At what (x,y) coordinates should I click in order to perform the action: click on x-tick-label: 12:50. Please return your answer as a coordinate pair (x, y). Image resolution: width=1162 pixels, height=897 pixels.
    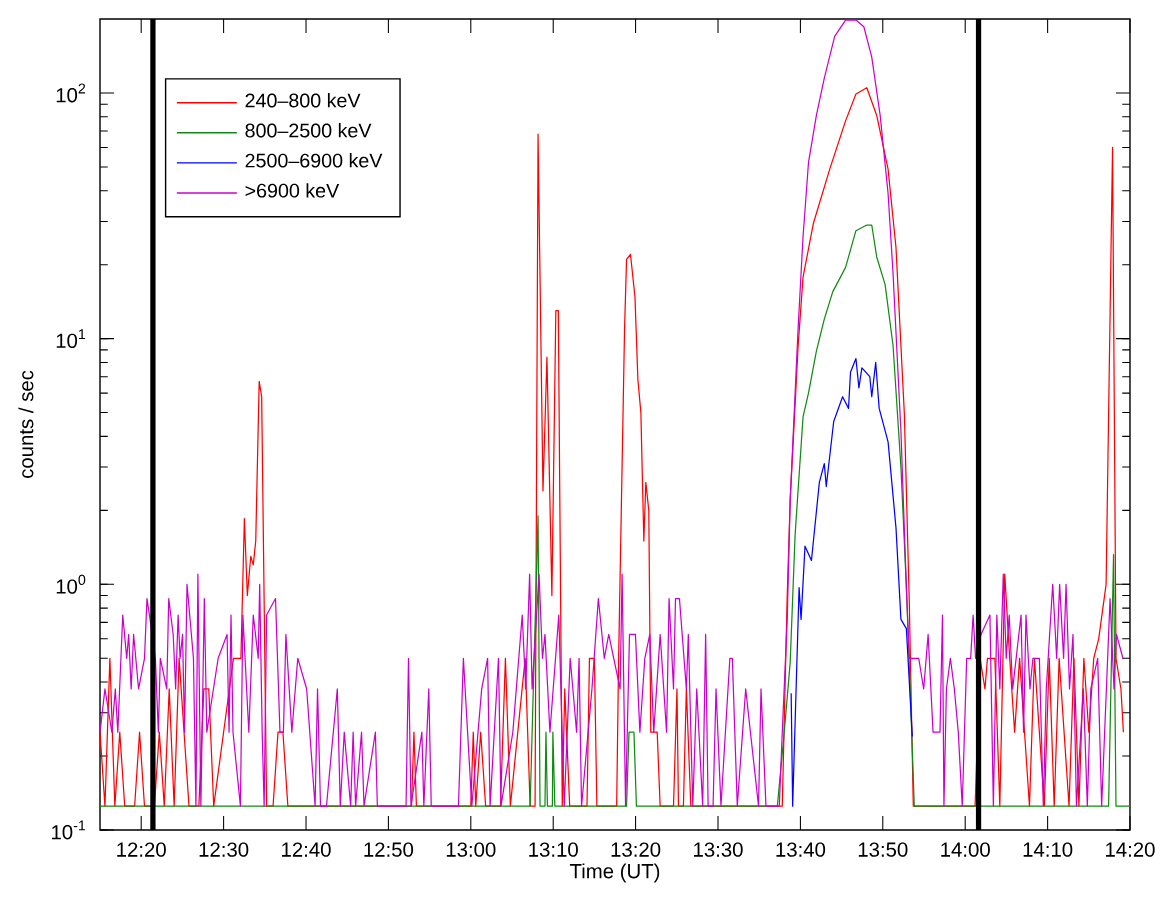
    Looking at the image, I should click on (389, 849).